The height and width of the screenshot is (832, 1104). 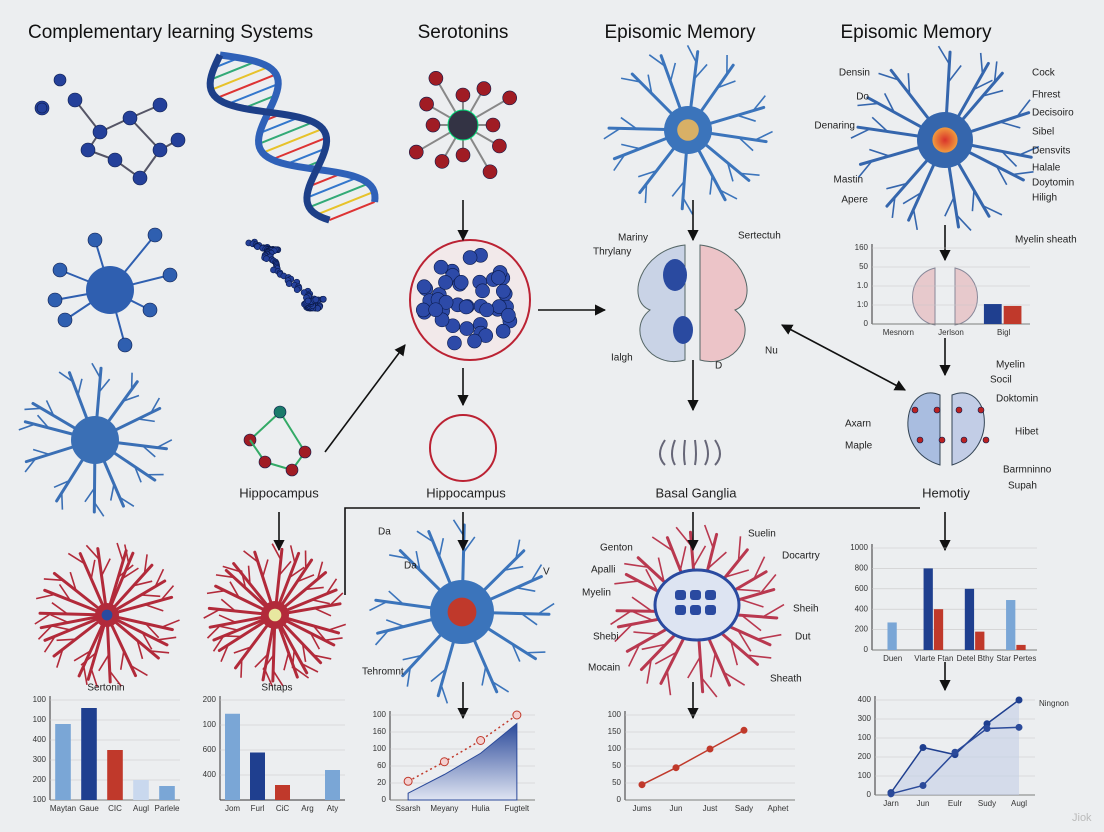 What do you see at coordinates (951, 332) in the screenshot?
I see `x-tick-label: Jerlson` at bounding box center [951, 332].